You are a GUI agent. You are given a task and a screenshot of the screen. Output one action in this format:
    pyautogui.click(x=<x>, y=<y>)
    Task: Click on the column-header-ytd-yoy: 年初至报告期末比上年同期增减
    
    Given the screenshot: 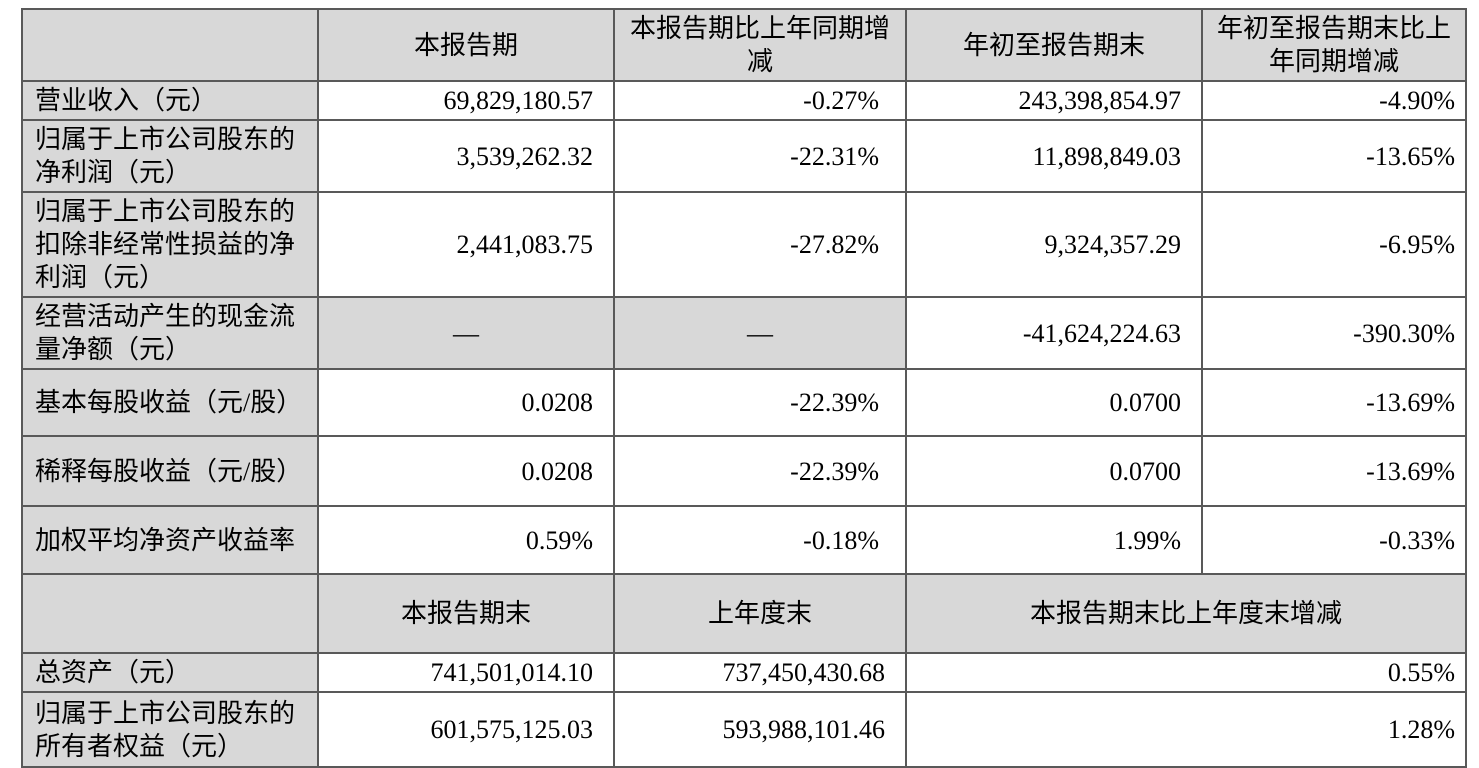 What is the action you would take?
    pyautogui.click(x=1334, y=45)
    